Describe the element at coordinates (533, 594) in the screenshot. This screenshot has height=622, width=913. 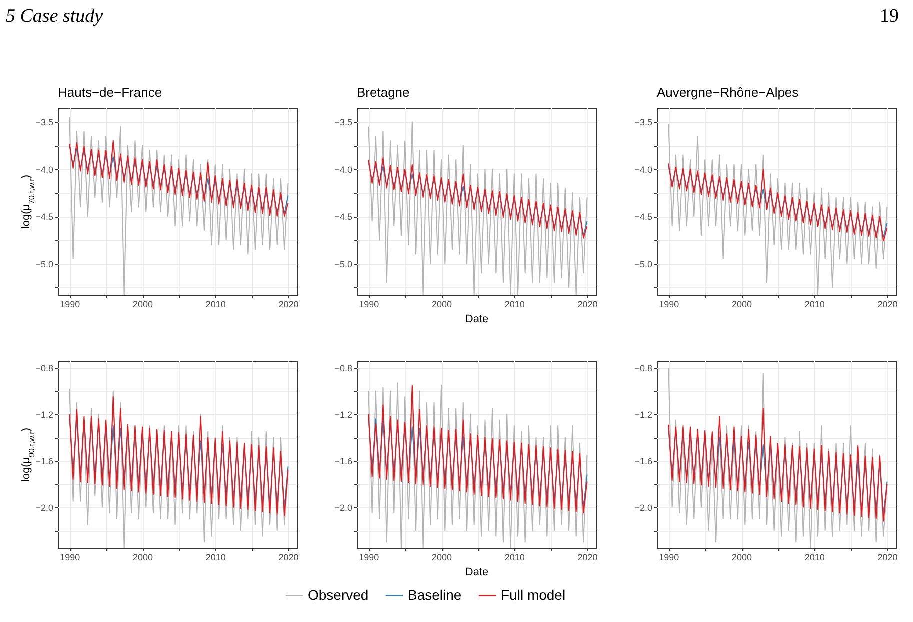
I see `legend-label: Full model` at that location.